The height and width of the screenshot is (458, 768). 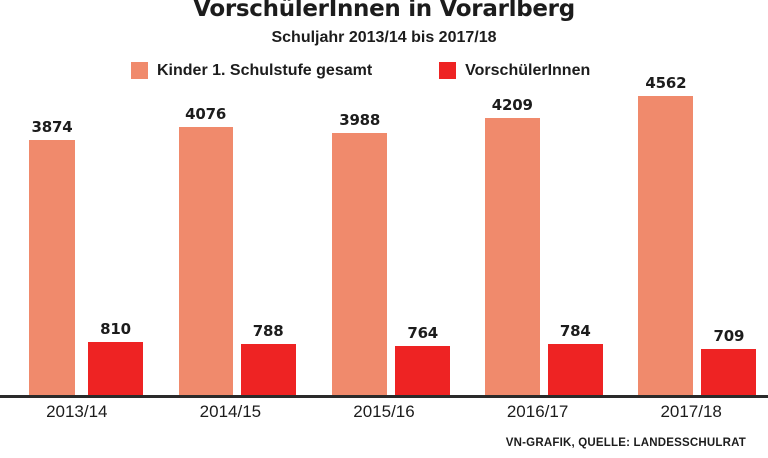 I want to click on bar-group: 3874 810, so click(x=77, y=246).